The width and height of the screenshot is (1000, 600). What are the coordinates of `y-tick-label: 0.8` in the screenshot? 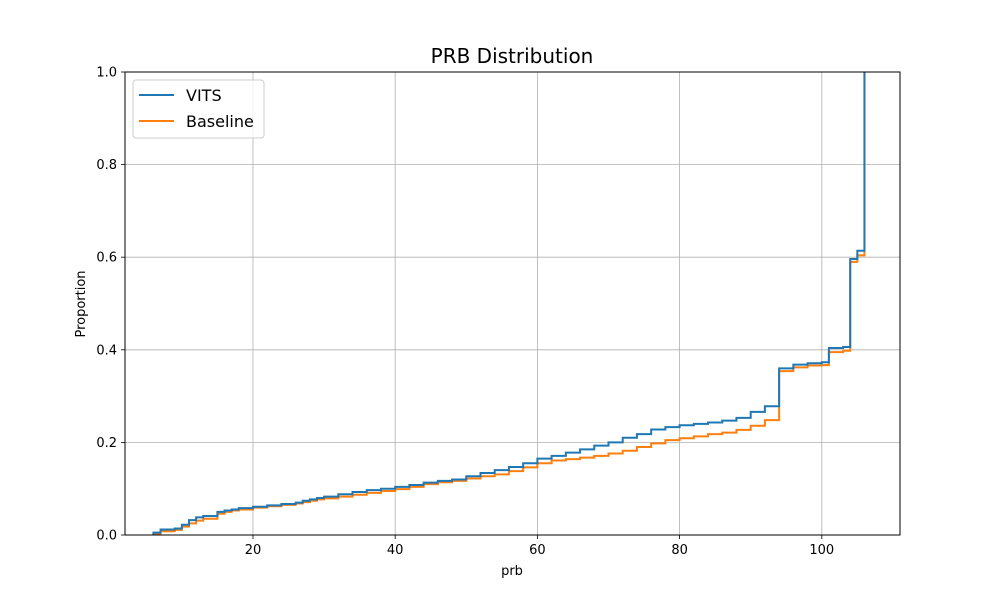 It's located at (106, 165).